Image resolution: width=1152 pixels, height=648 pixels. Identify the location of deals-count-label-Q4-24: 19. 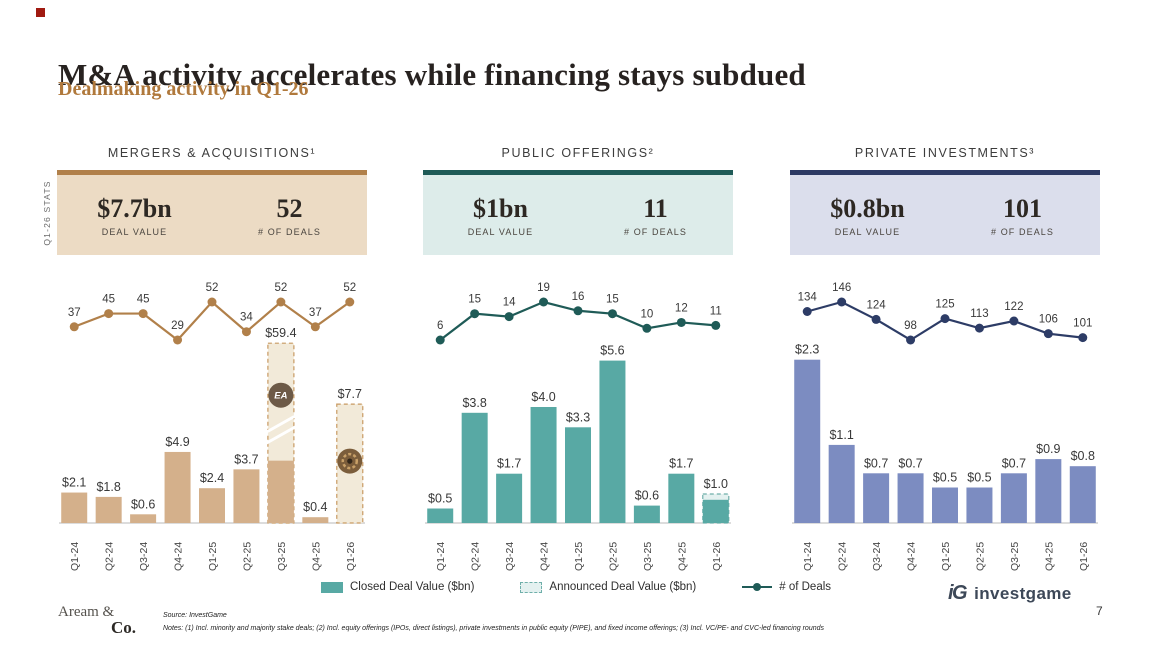
(543, 288).